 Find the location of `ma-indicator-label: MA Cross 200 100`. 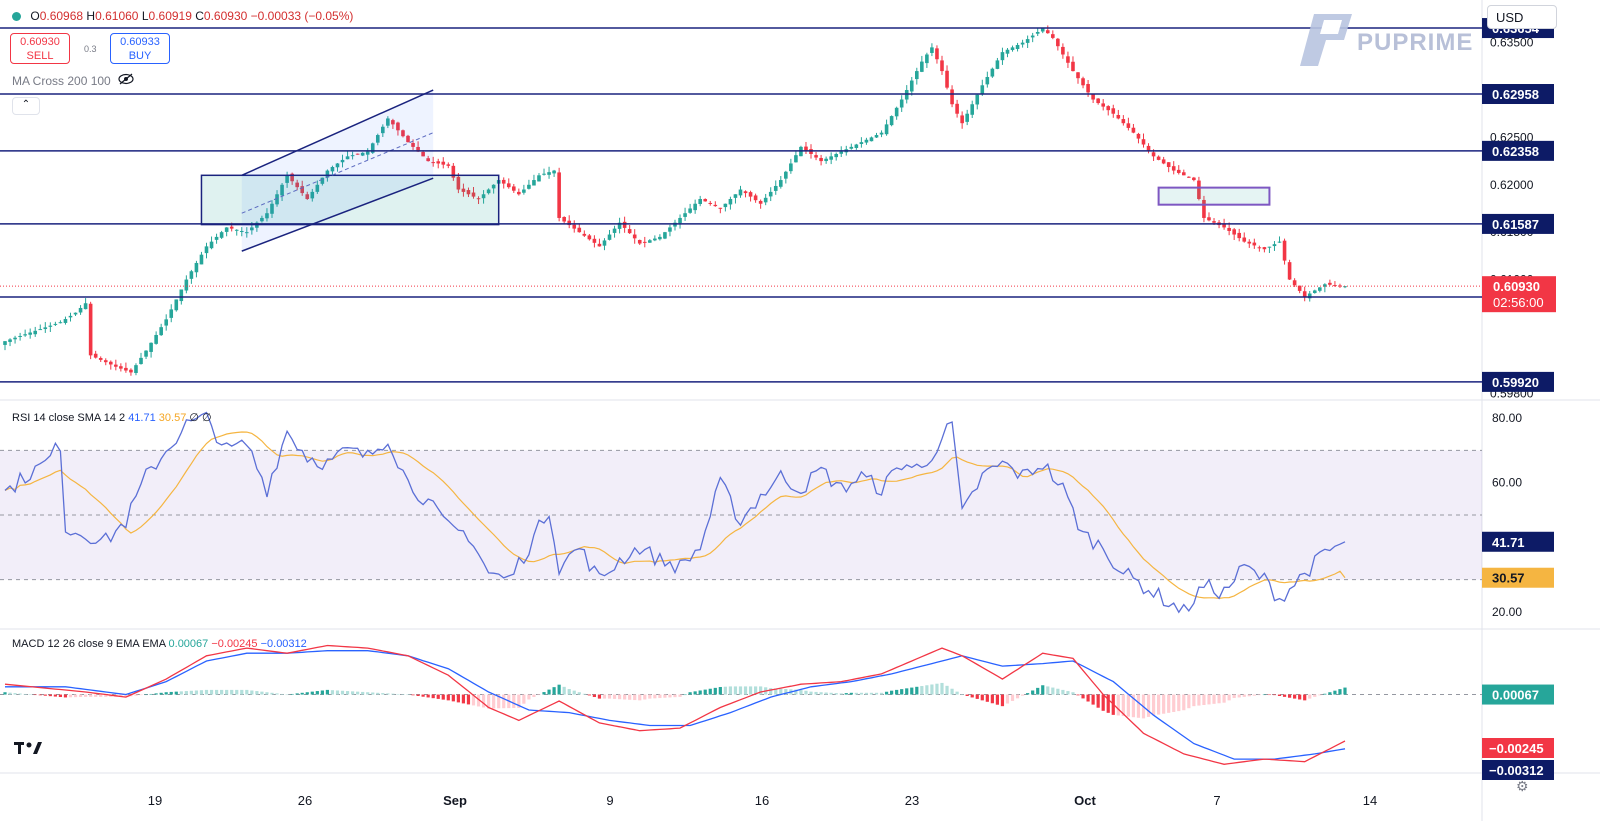

ma-indicator-label: MA Cross 200 100 is located at coordinates (61, 81).